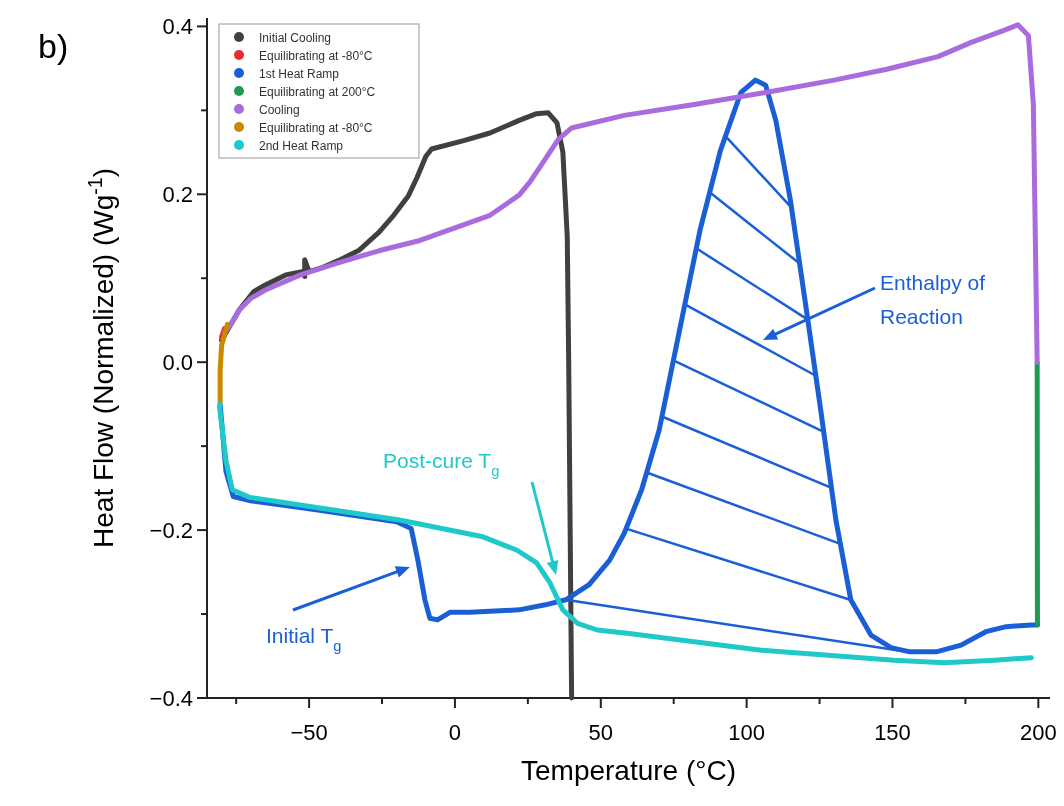 Image resolution: width=1064 pixels, height=806 pixels. Describe the element at coordinates (171, 698) in the screenshot. I see `y-tick-label: −0.4` at that location.